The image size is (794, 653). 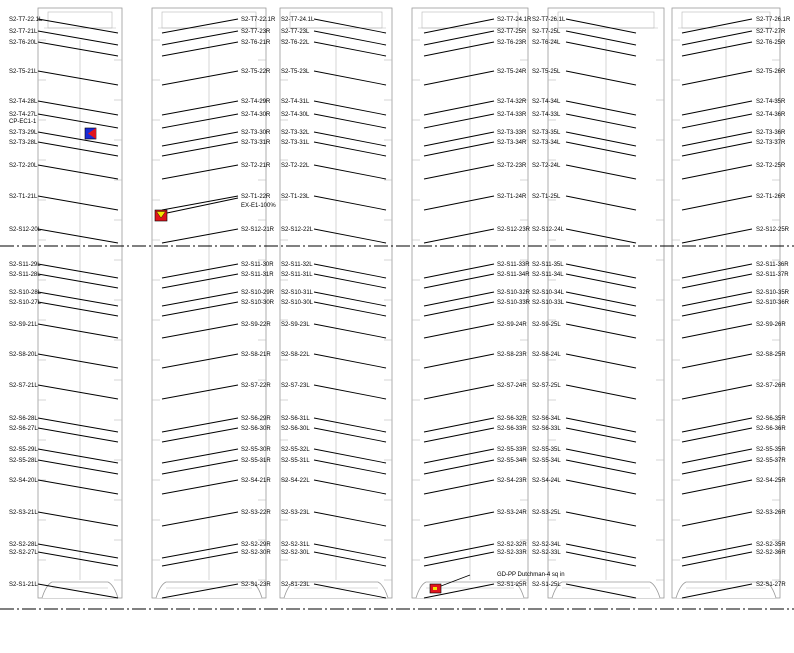 What do you see at coordinates (295, 585) in the screenshot?
I see `tag-label: S2-S1-23L` at bounding box center [295, 585].